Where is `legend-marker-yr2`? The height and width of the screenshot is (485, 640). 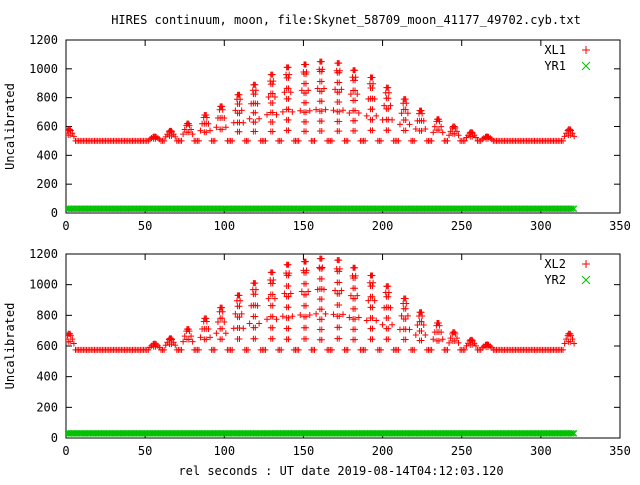
legend-marker-yr2 is located at coordinates (586, 280).